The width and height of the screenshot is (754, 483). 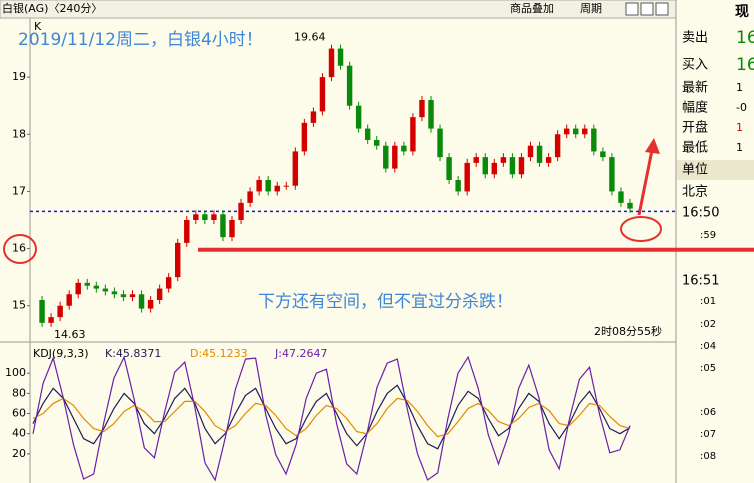 What do you see at coordinates (19, 248) in the screenshot?
I see `y-tick-label: 16` at bounding box center [19, 248].